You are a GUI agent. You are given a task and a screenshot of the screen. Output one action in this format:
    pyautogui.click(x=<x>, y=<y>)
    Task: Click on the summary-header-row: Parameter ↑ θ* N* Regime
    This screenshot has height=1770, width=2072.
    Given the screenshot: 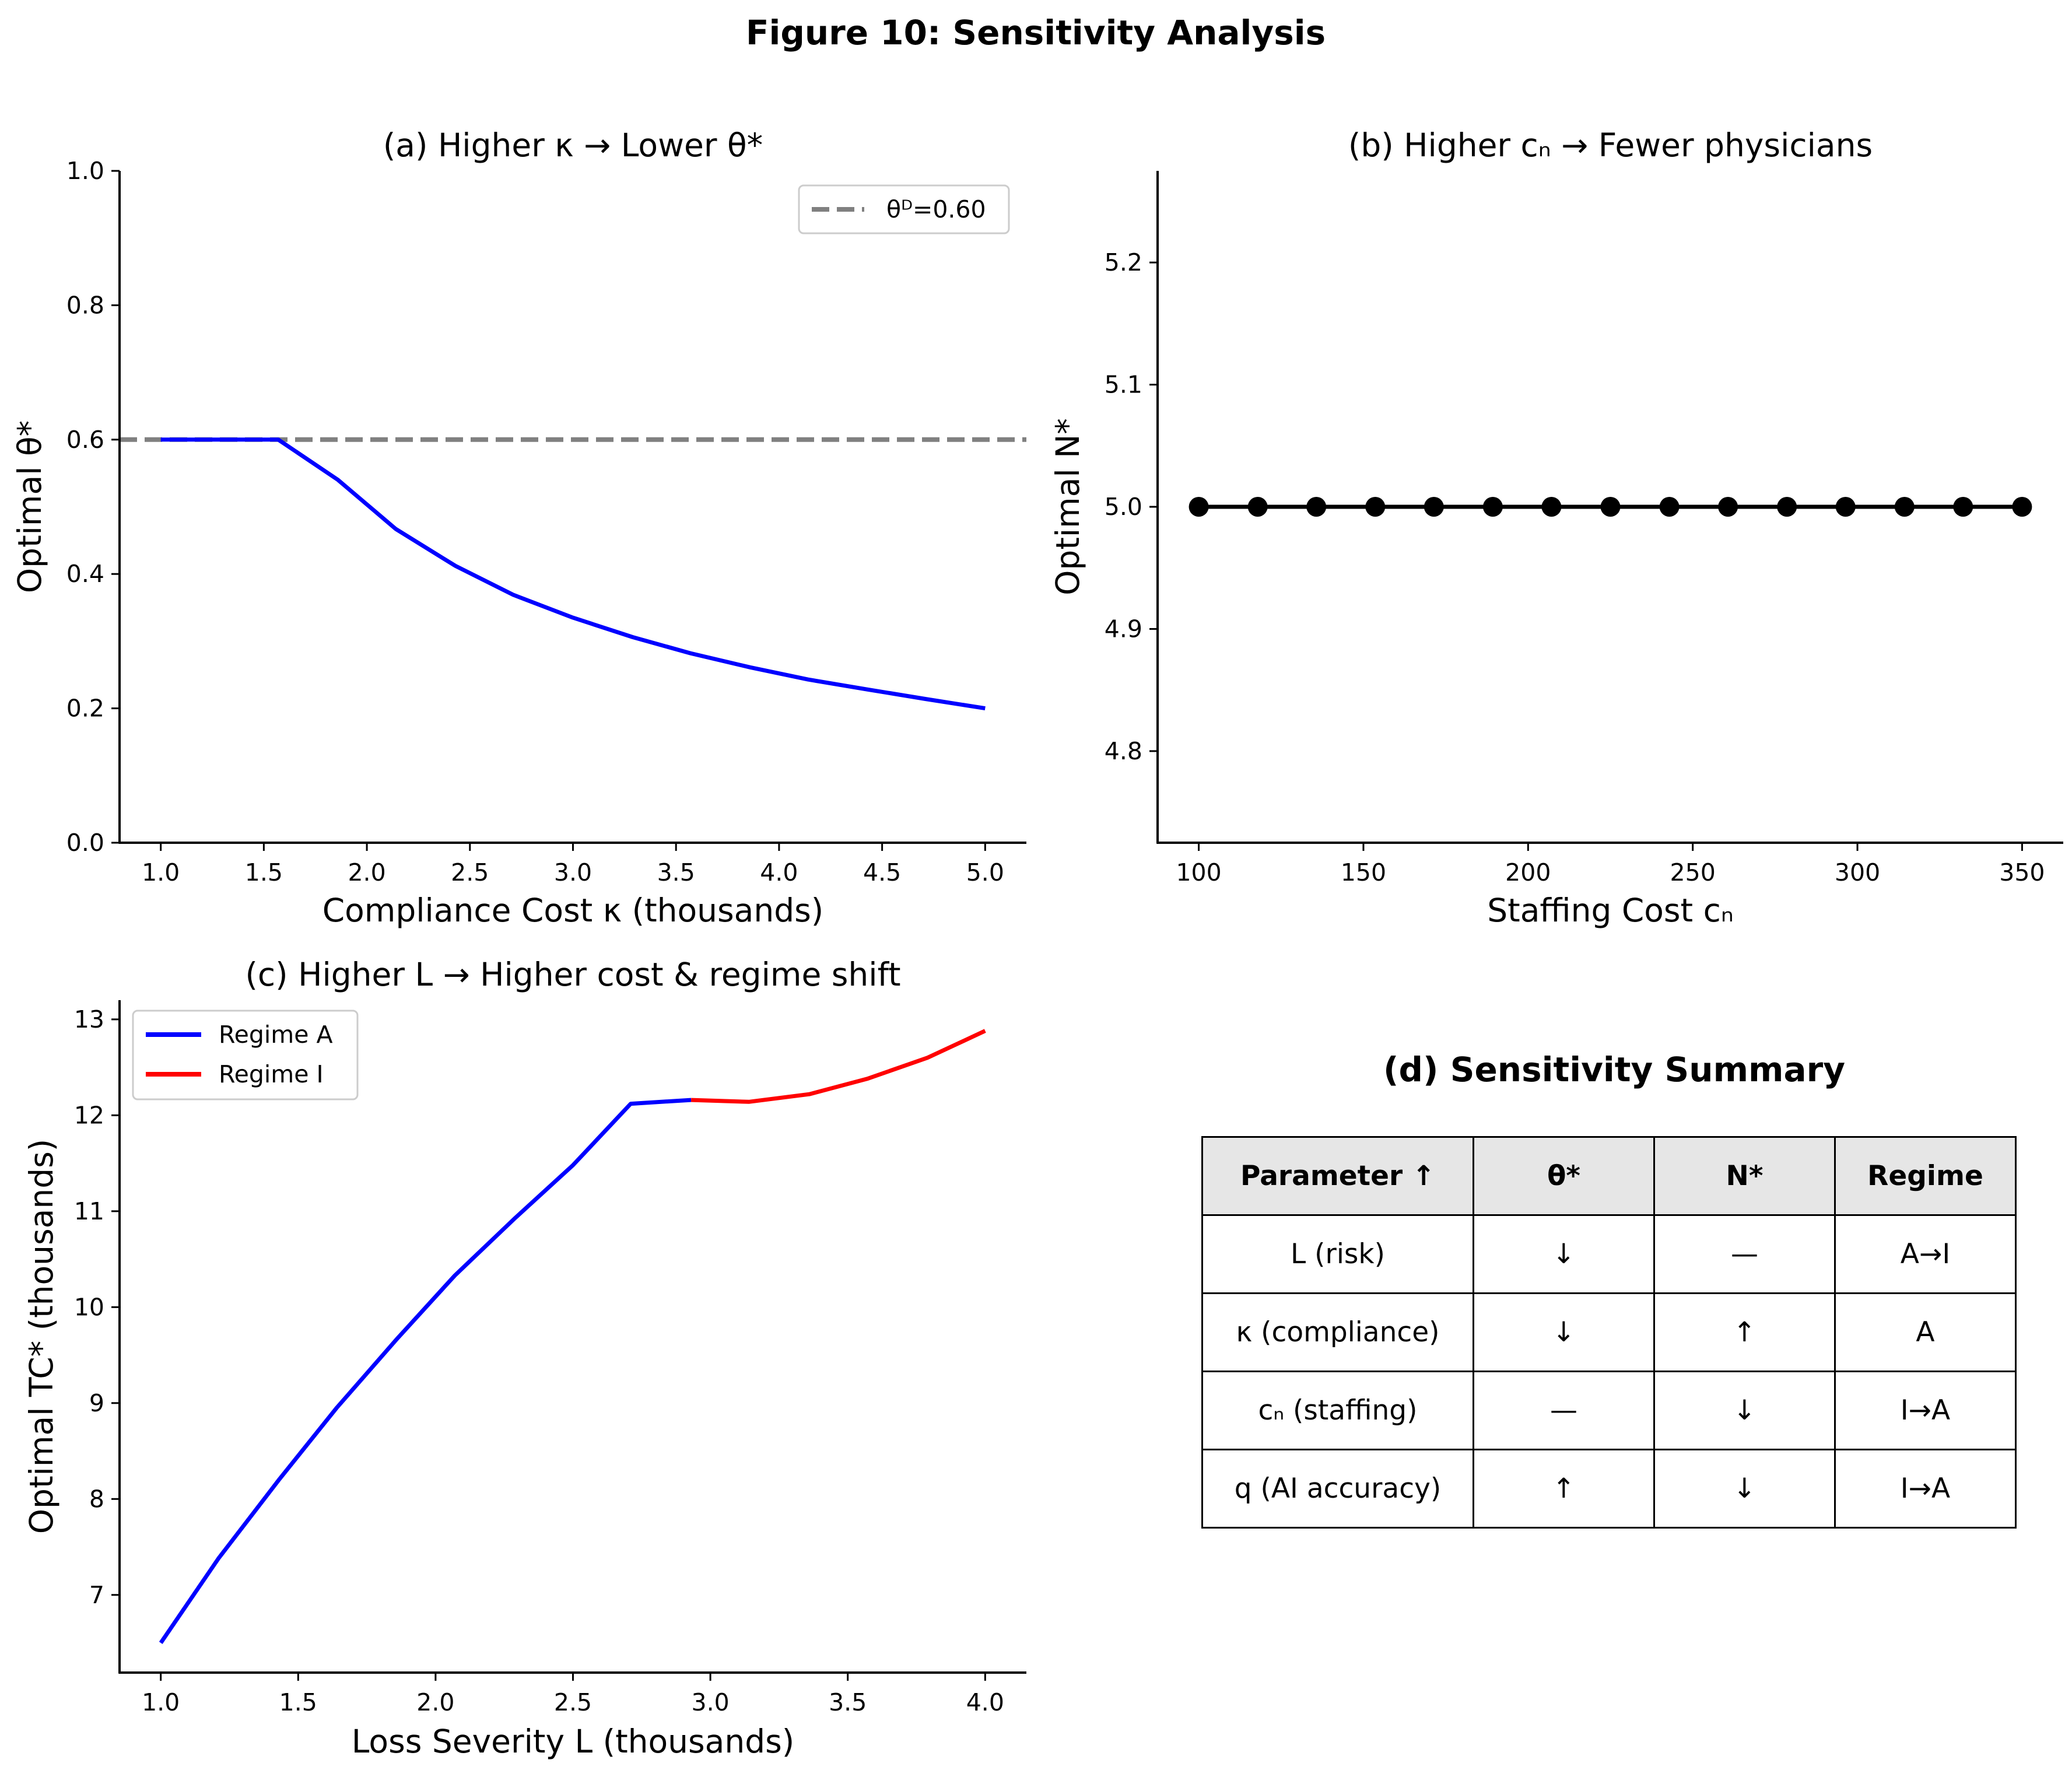 What is the action you would take?
    pyautogui.click(x=1609, y=1176)
    